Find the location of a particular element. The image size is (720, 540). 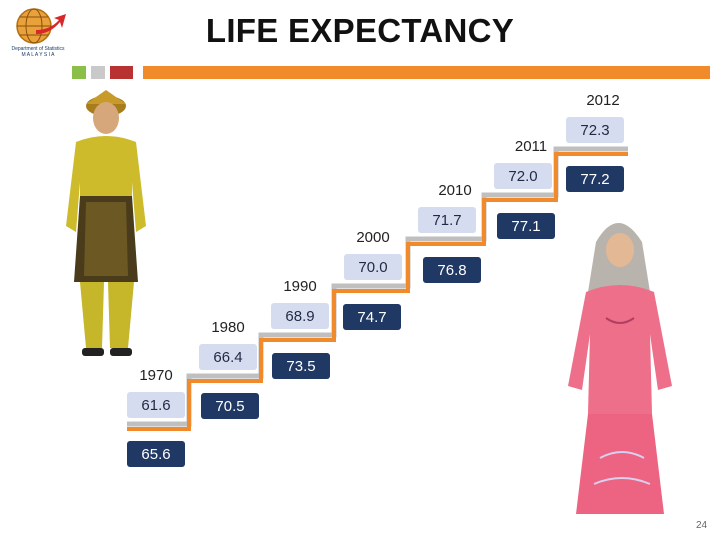

female-value-label: 77.2 is located at coordinates (594, 179).